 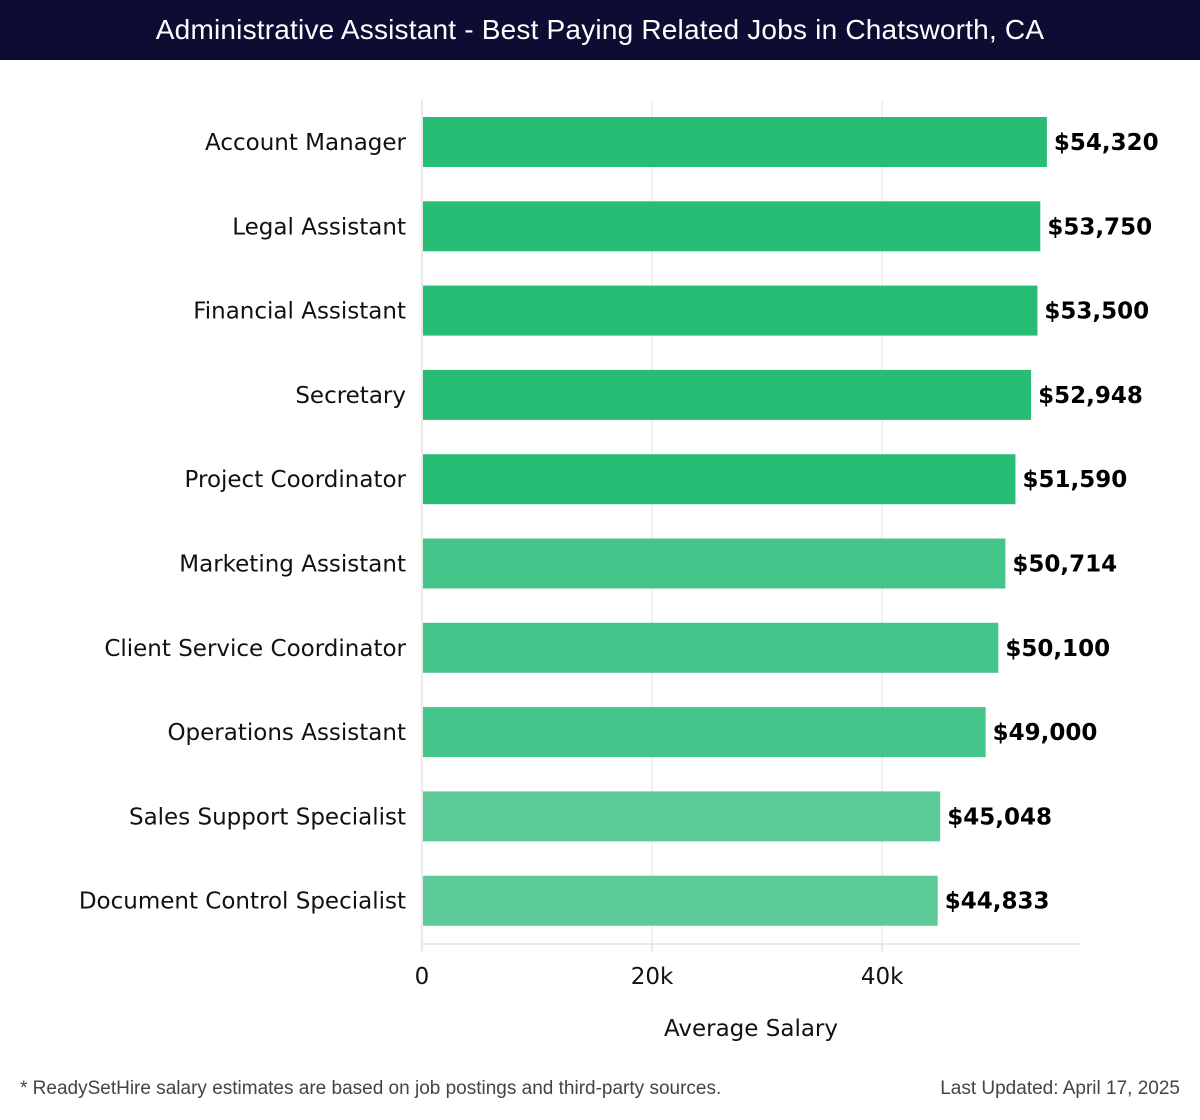 What do you see at coordinates (255, 649) in the screenshot?
I see `category-label: Client Service Coordinator` at bounding box center [255, 649].